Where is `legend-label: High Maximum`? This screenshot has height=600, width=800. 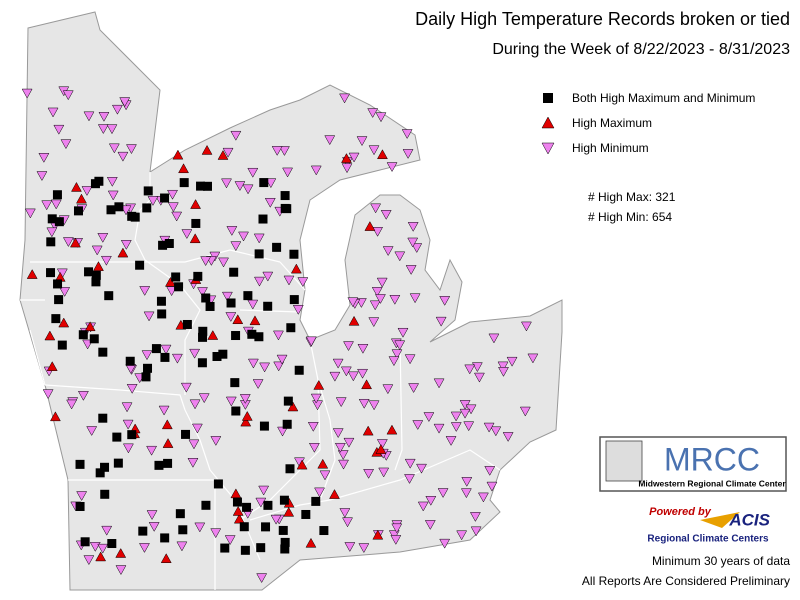
legend-label: High Maximum is located at coordinates (612, 123).